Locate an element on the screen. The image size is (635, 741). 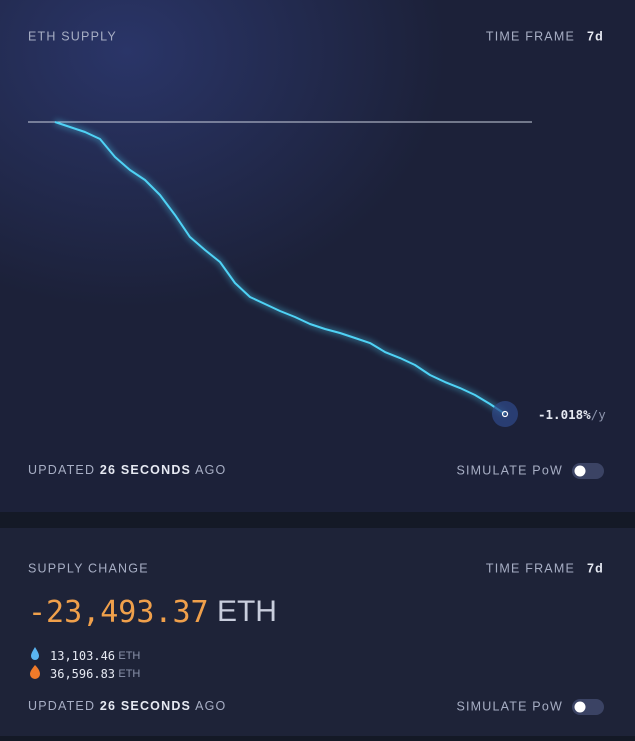
burned-amount: 36,596.83 is located at coordinates (82, 674).